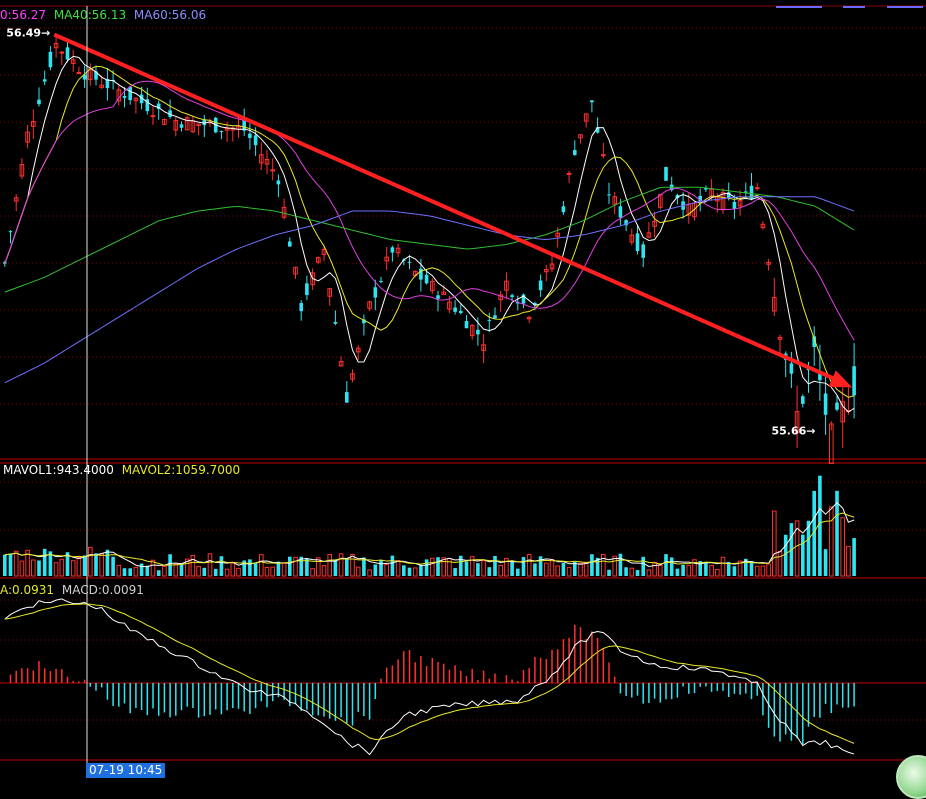 This screenshot has width=926, height=799. I want to click on dea-label: A:0.0931, so click(27, 590).